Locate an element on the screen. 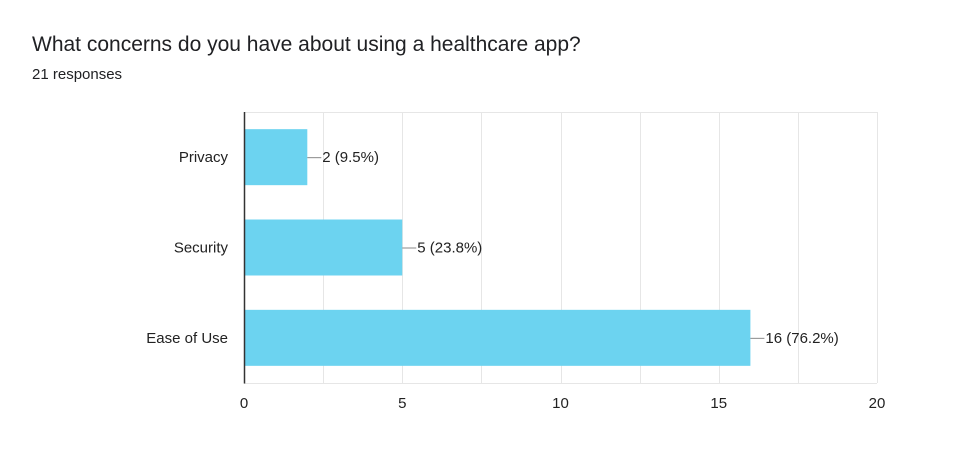  data-label: 16 (76.2%) is located at coordinates (801, 338).